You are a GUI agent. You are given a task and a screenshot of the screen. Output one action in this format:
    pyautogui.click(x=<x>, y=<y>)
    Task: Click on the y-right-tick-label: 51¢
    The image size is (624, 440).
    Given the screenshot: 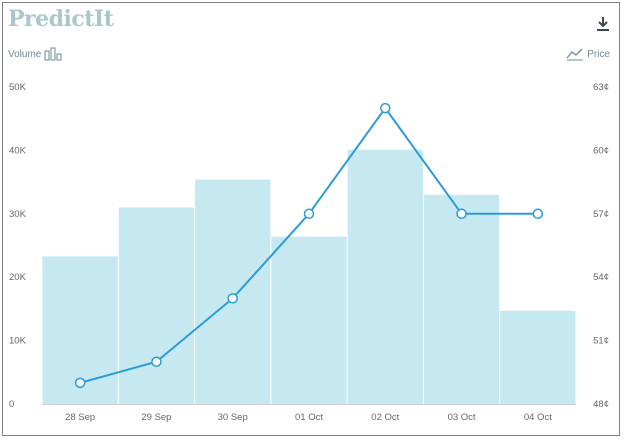 What is the action you would take?
    pyautogui.click(x=601, y=341)
    